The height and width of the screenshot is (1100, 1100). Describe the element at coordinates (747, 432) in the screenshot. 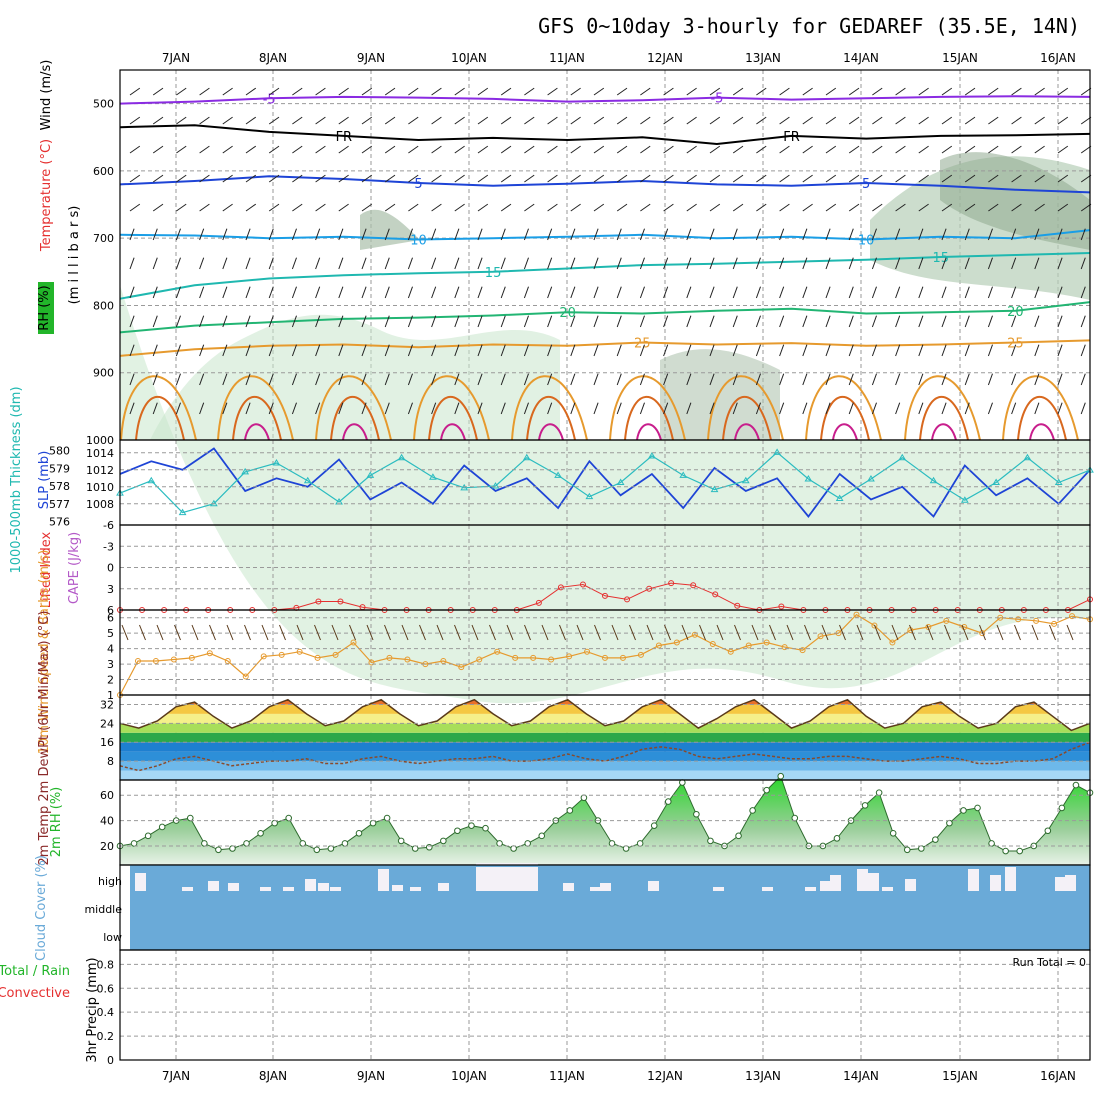

I see `hot-contour` at that location.